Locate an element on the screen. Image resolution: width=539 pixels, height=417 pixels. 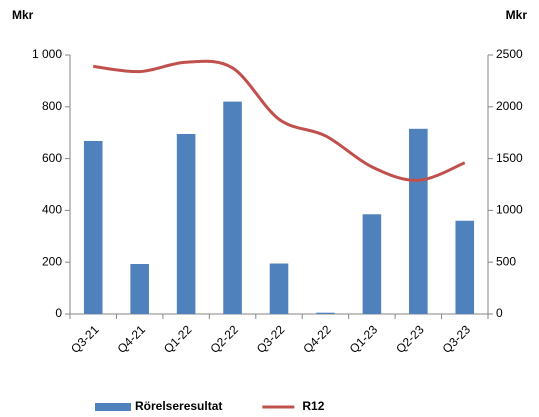
y2-tick-label: 2000 is located at coordinates (509, 106).